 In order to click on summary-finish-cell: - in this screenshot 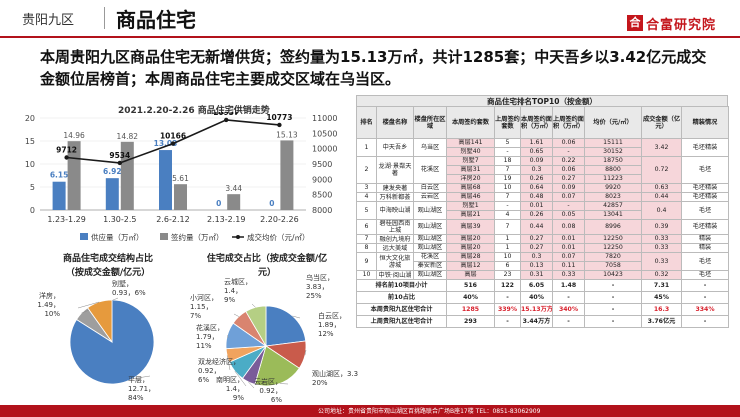, I will do `click(705, 285)`.